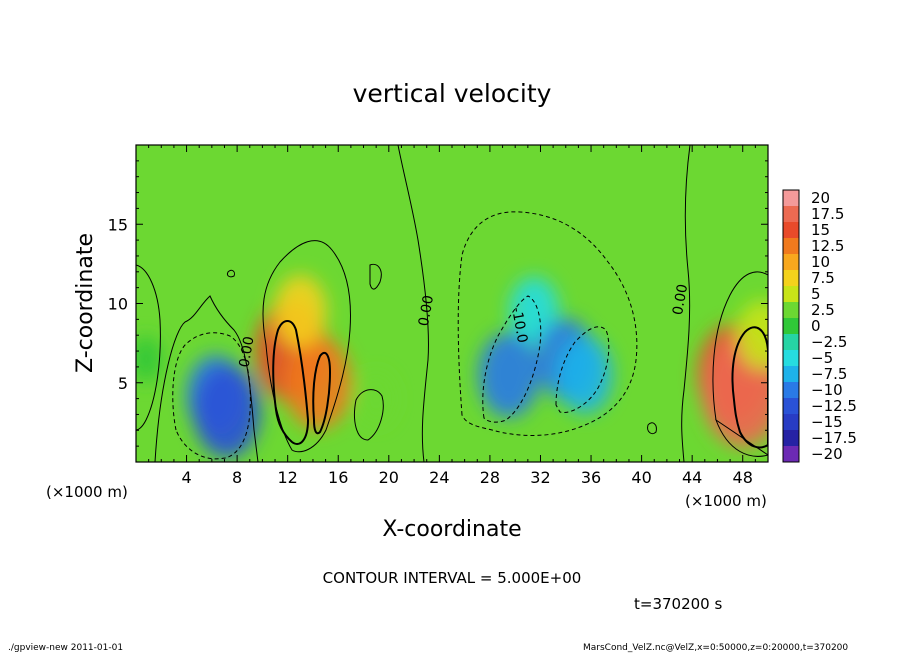 This screenshot has width=904, height=654. Describe the element at coordinates (827, 454) in the screenshot. I see `colorbar-label: −20` at that location.